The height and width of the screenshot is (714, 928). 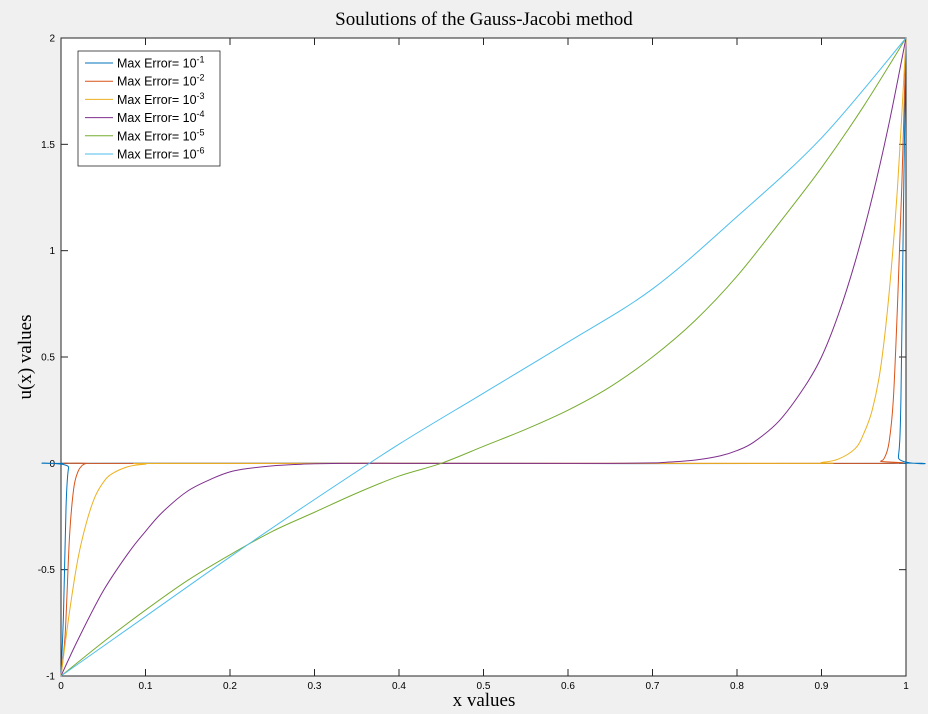 I want to click on x-tick-label: 0.2, so click(x=230, y=686).